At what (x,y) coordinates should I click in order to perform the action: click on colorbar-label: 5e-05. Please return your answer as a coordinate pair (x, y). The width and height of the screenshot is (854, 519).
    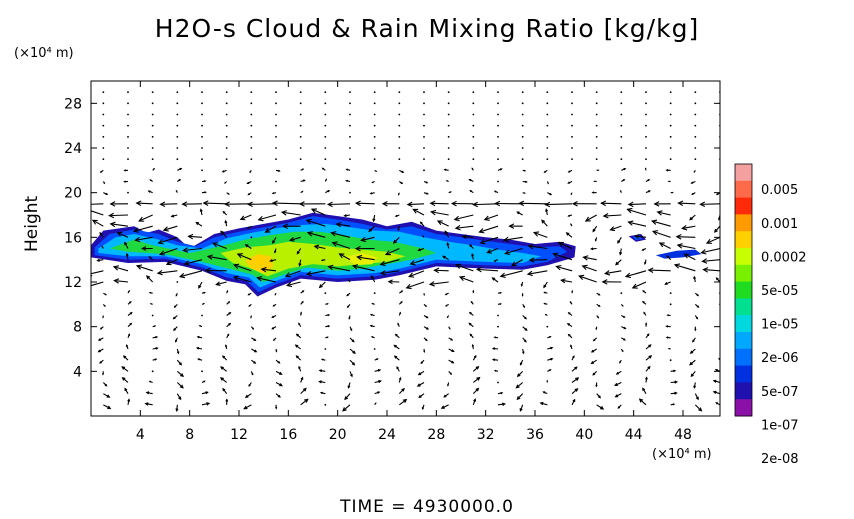
    Looking at the image, I should click on (780, 291).